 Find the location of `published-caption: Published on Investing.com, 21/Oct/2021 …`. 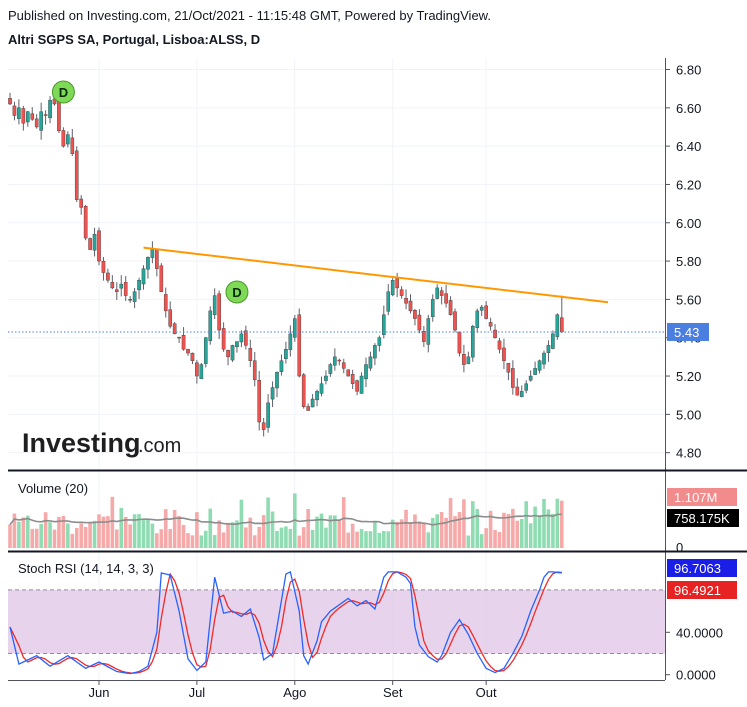

published-caption: Published on Investing.com, 21/Oct/2021 … is located at coordinates (249, 15).